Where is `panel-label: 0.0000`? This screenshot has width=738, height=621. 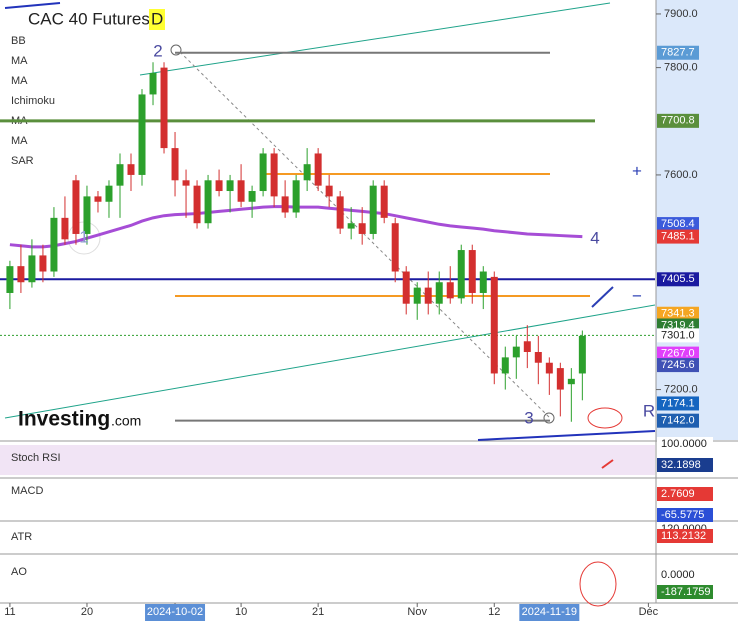
panel-label: 0.0000 is located at coordinates (678, 575).